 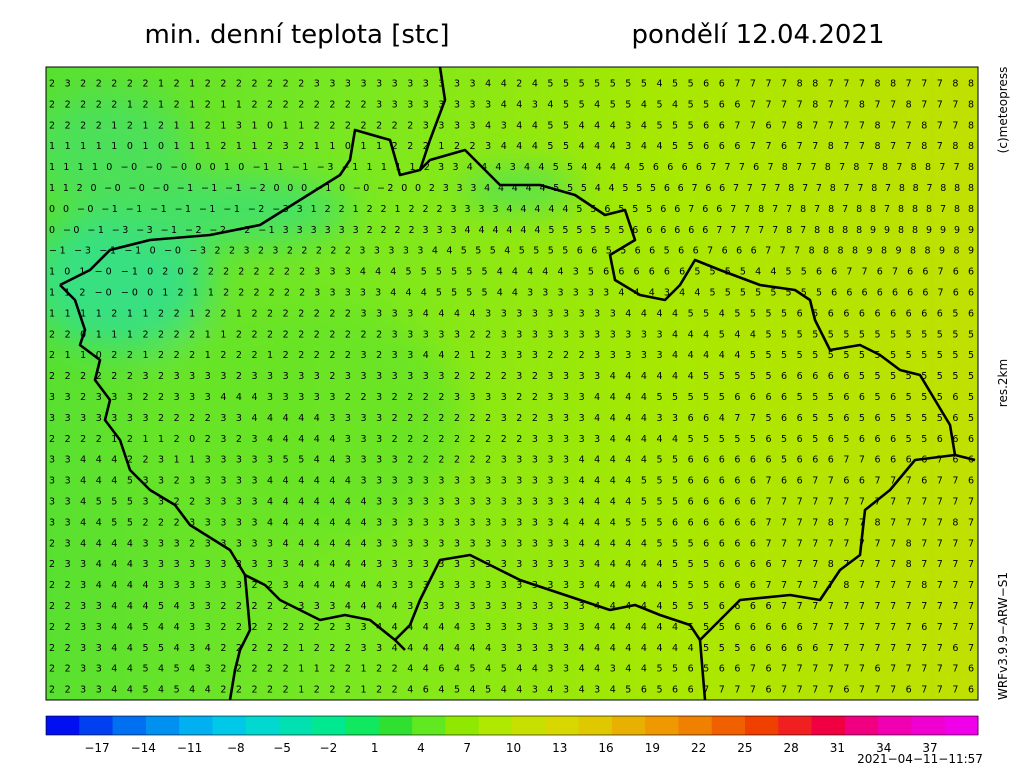 I want to click on resolution-label: res.2km, so click(x=1003, y=383).